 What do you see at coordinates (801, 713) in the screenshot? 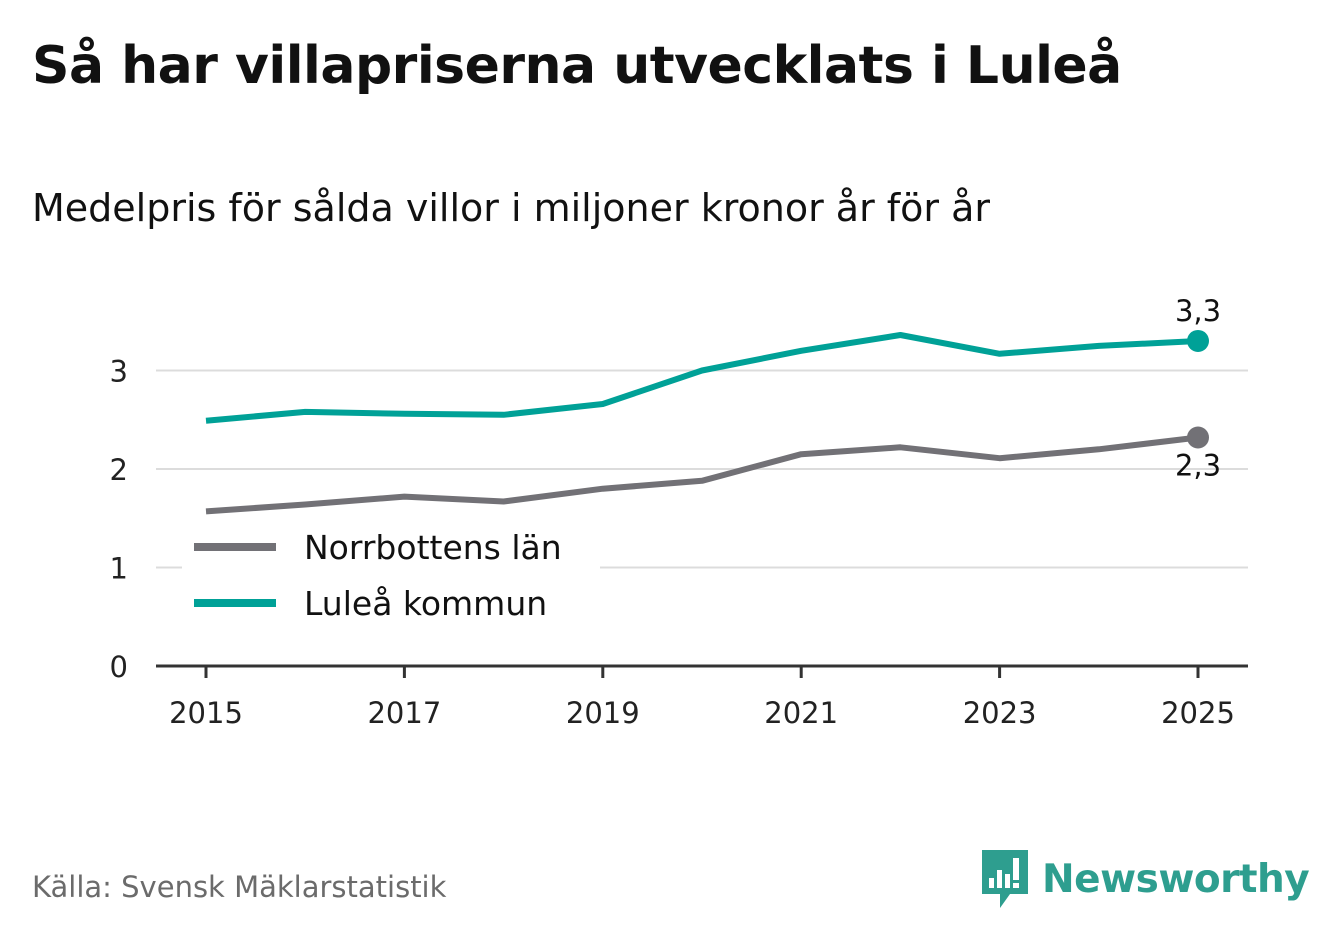
I see `x-tick-label-2021: 2021` at bounding box center [801, 713].